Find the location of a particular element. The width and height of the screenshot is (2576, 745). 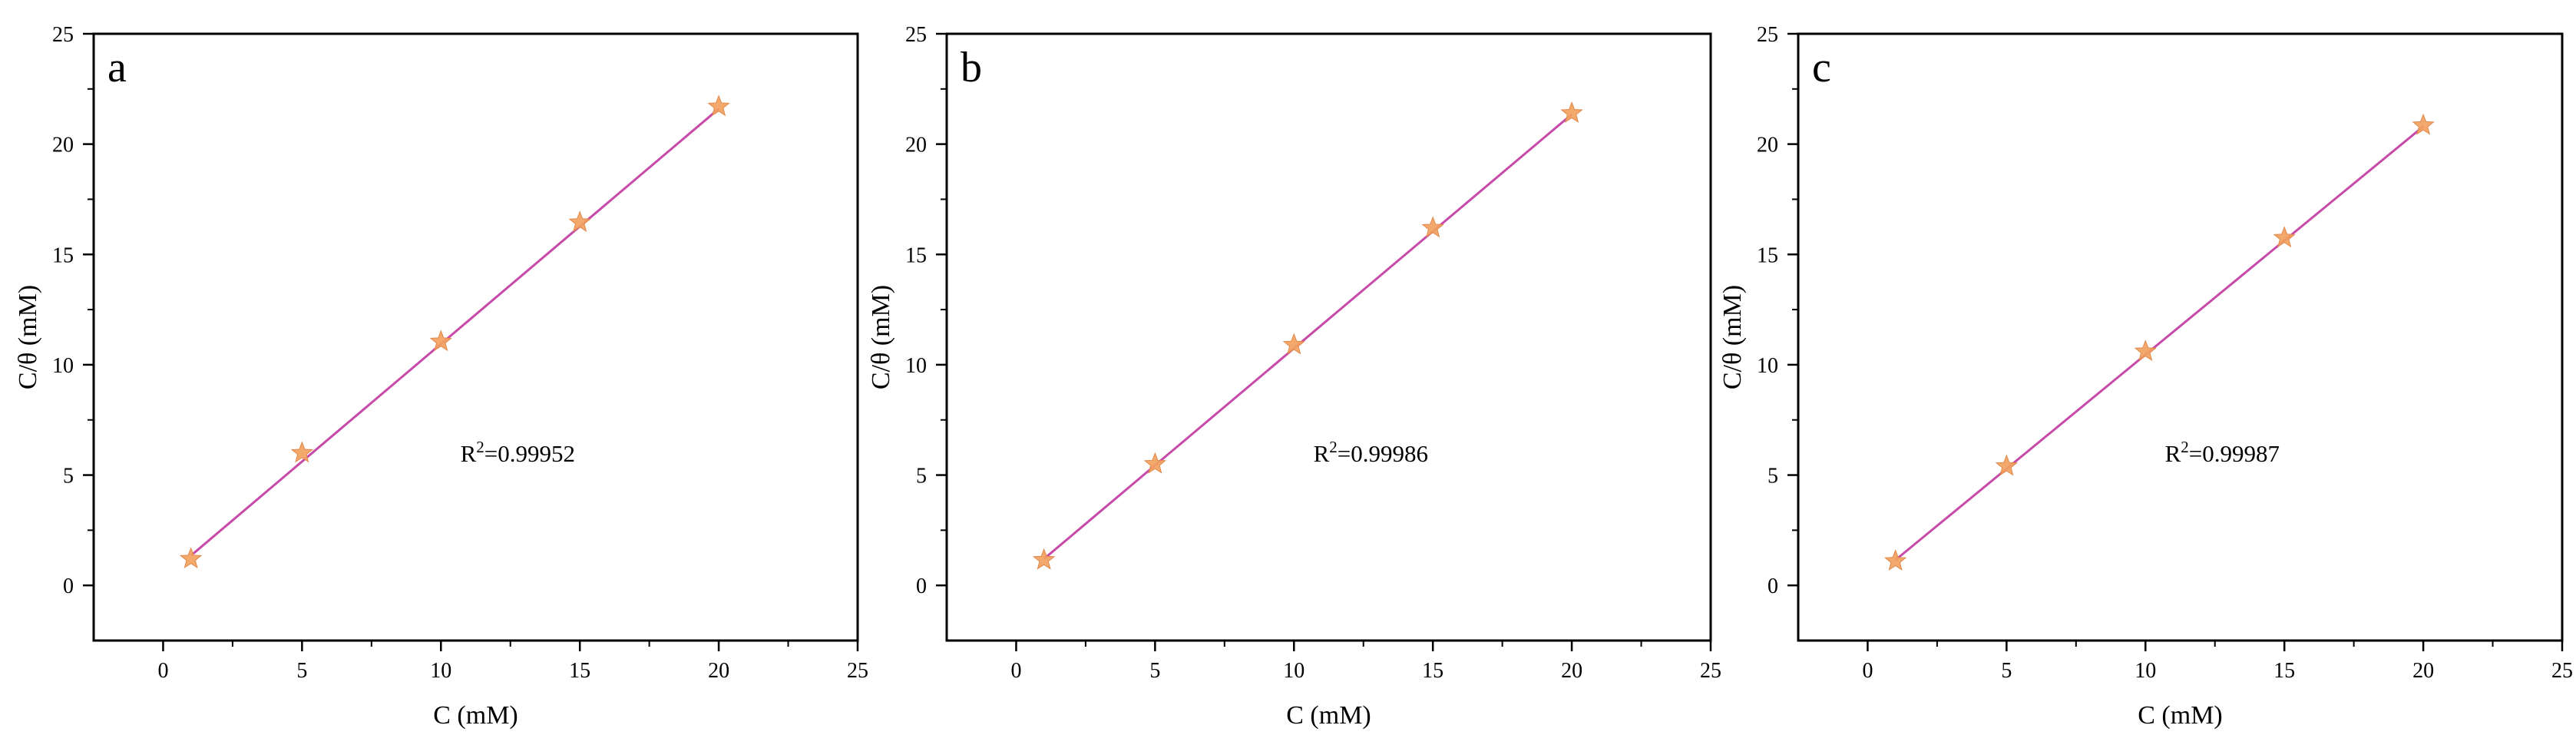

panel-label: c is located at coordinates (1821, 67).